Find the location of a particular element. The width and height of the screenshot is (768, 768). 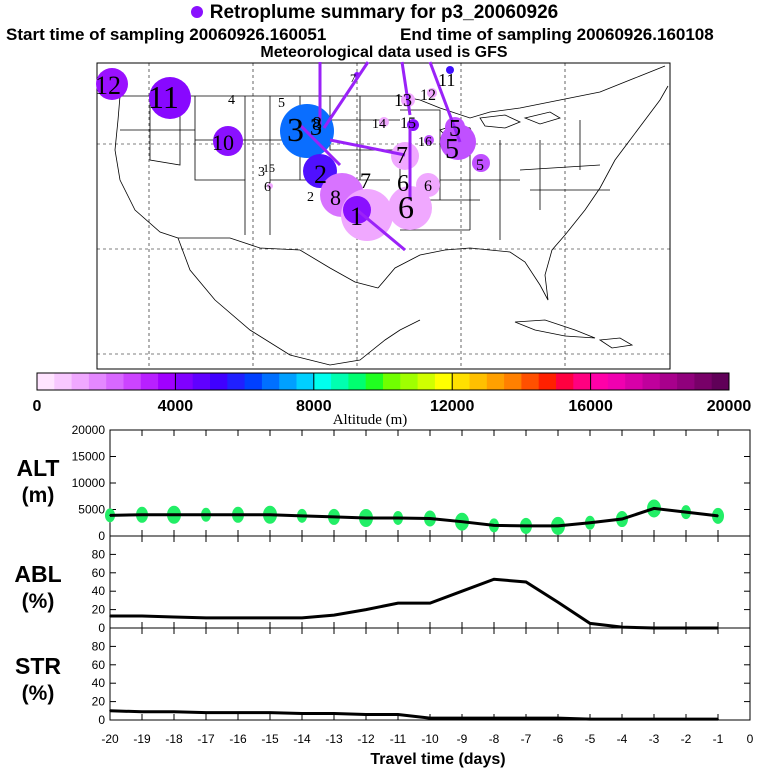

panel-frame is located at coordinates (430, 582).